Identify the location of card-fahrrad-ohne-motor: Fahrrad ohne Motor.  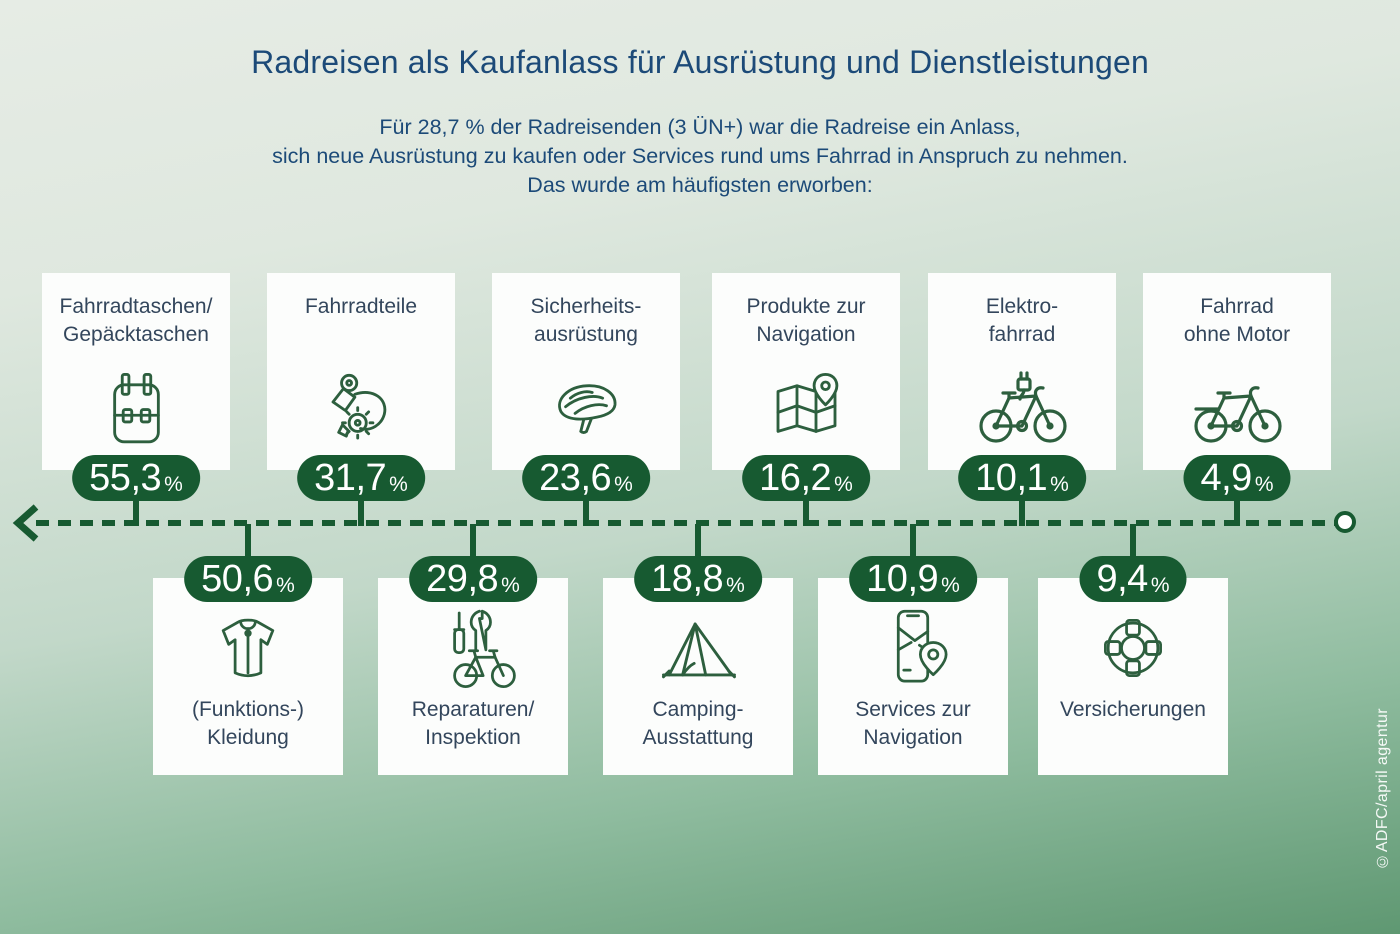
(1237, 371).